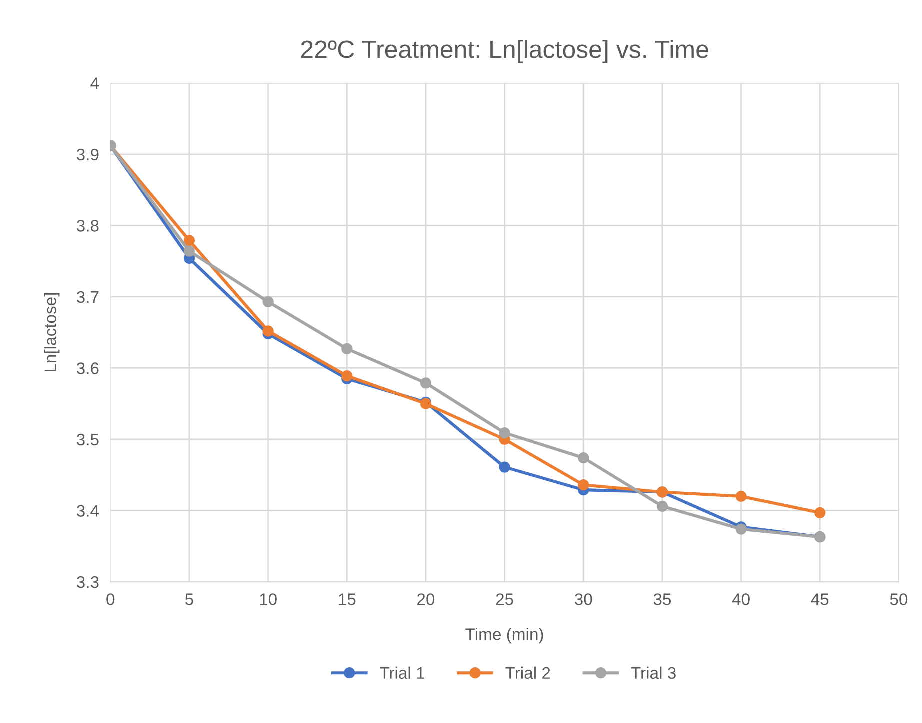 The height and width of the screenshot is (723, 922). What do you see at coordinates (88, 154) in the screenshot?
I see `y-tick-label: 3.9` at bounding box center [88, 154].